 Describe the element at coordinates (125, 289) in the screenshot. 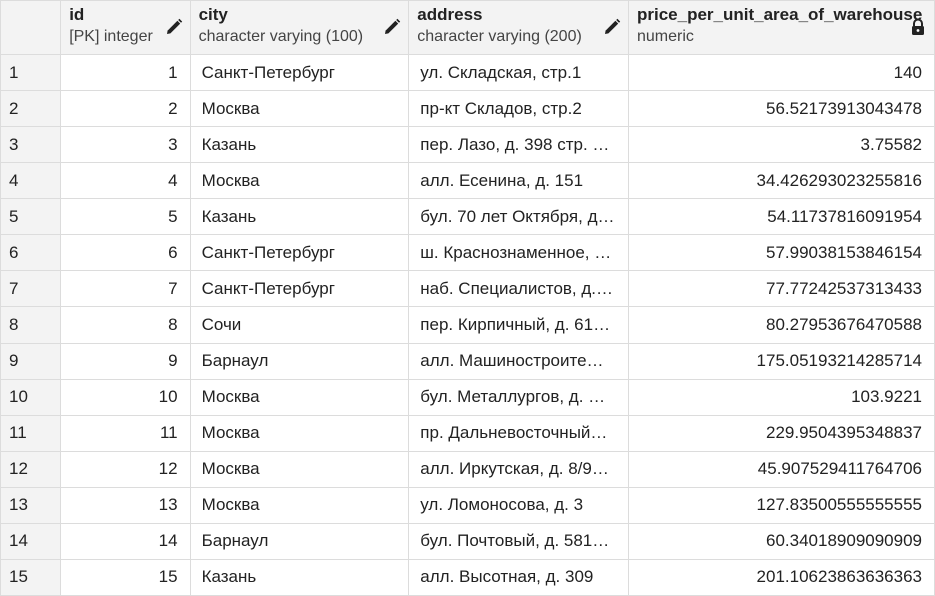

I see `id-cell: 7` at that location.